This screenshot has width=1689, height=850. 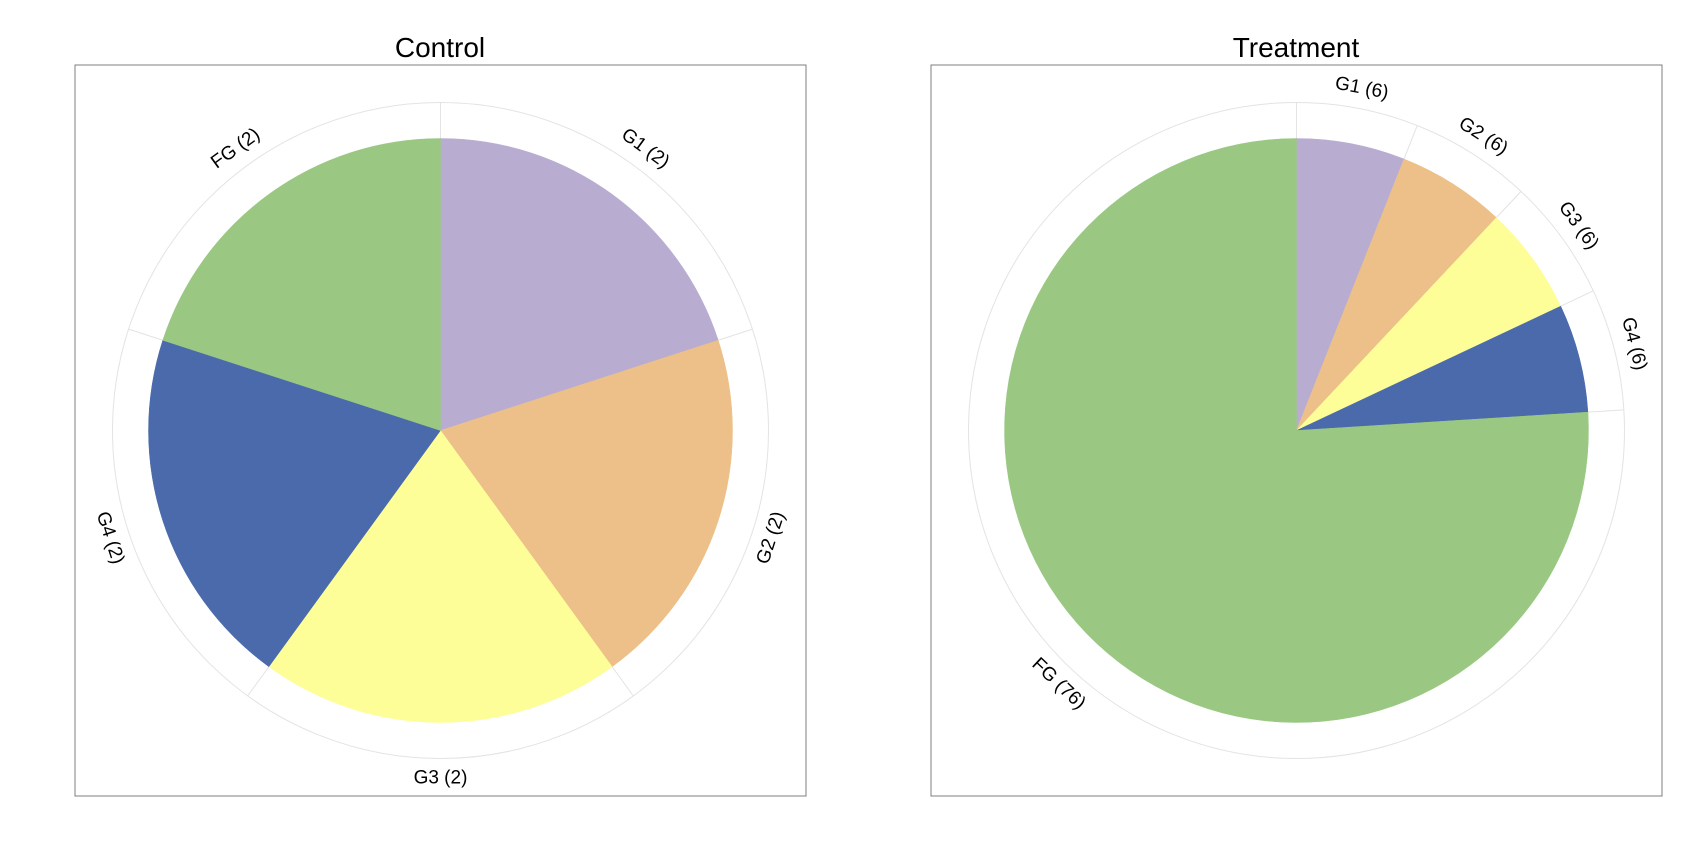 I want to click on treatment-label-g4: G4 (6), so click(x=1634, y=343).